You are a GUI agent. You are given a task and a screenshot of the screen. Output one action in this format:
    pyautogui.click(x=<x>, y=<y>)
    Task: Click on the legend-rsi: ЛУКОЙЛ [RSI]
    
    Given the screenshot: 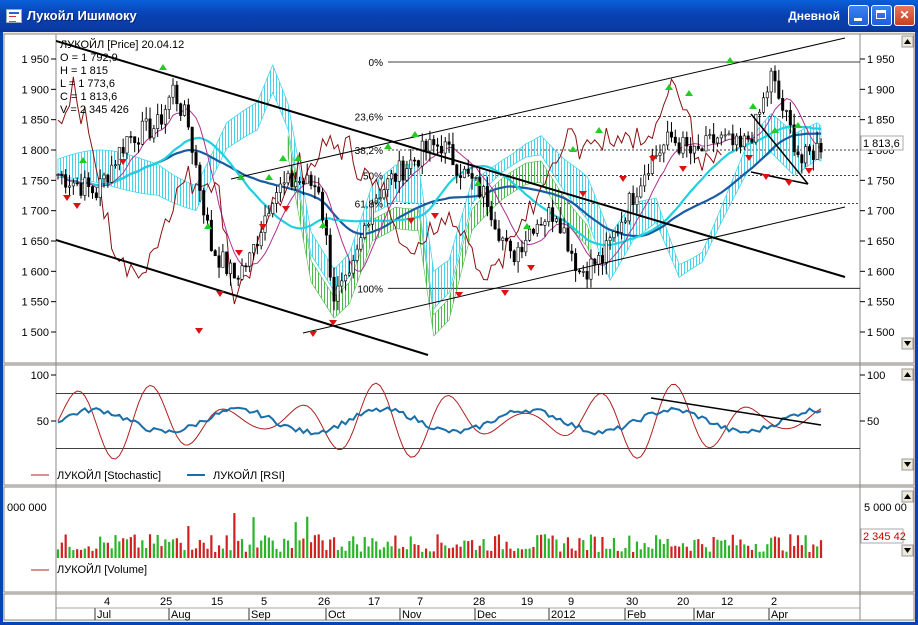 What is the action you would take?
    pyautogui.click(x=249, y=475)
    